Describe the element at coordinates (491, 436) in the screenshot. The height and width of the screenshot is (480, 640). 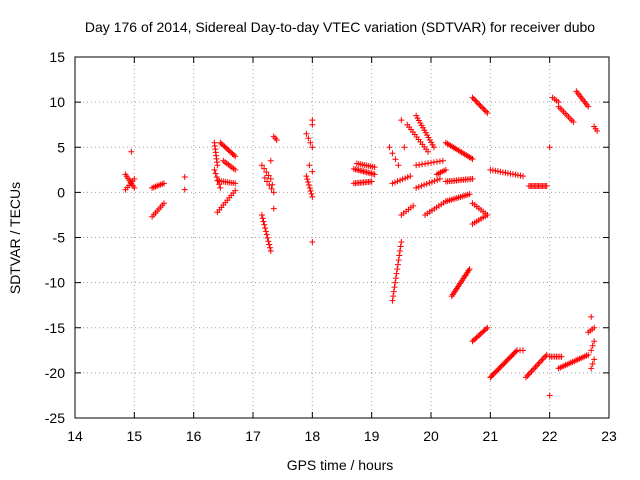
I see `x-tick-label: 21` at that location.